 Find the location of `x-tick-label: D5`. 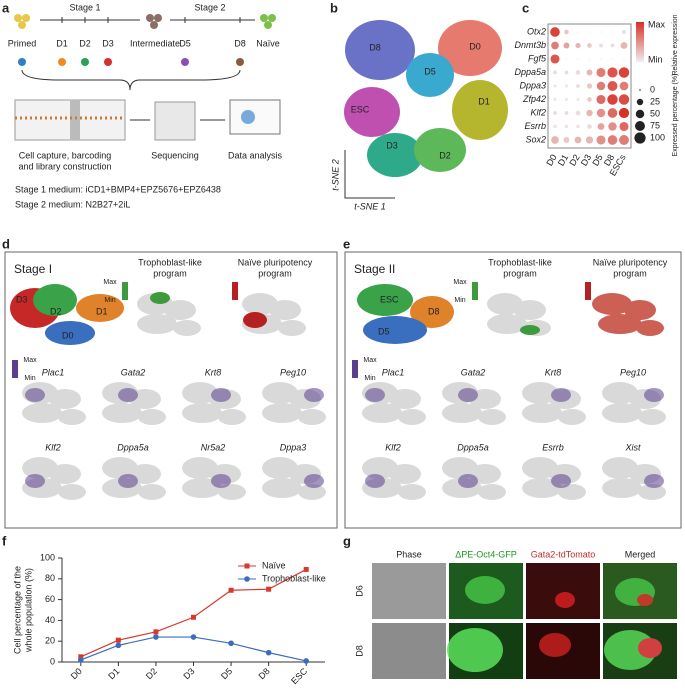

x-tick-label: D5 is located at coordinates (226, 673).